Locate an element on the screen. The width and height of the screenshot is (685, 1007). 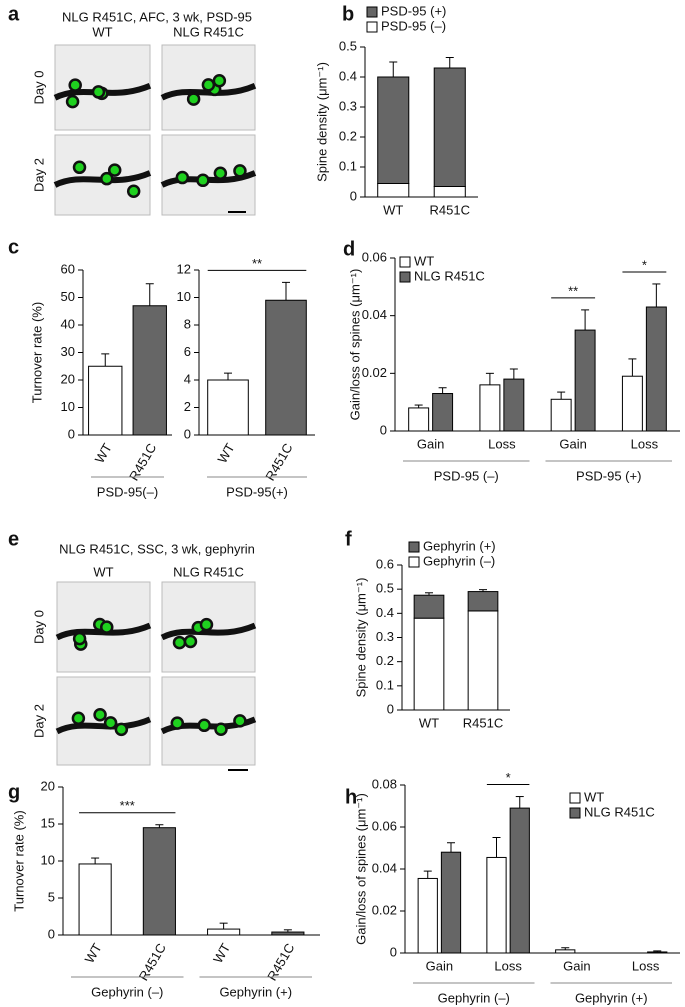
y-tick-label: 40 is located at coordinates (68, 323).